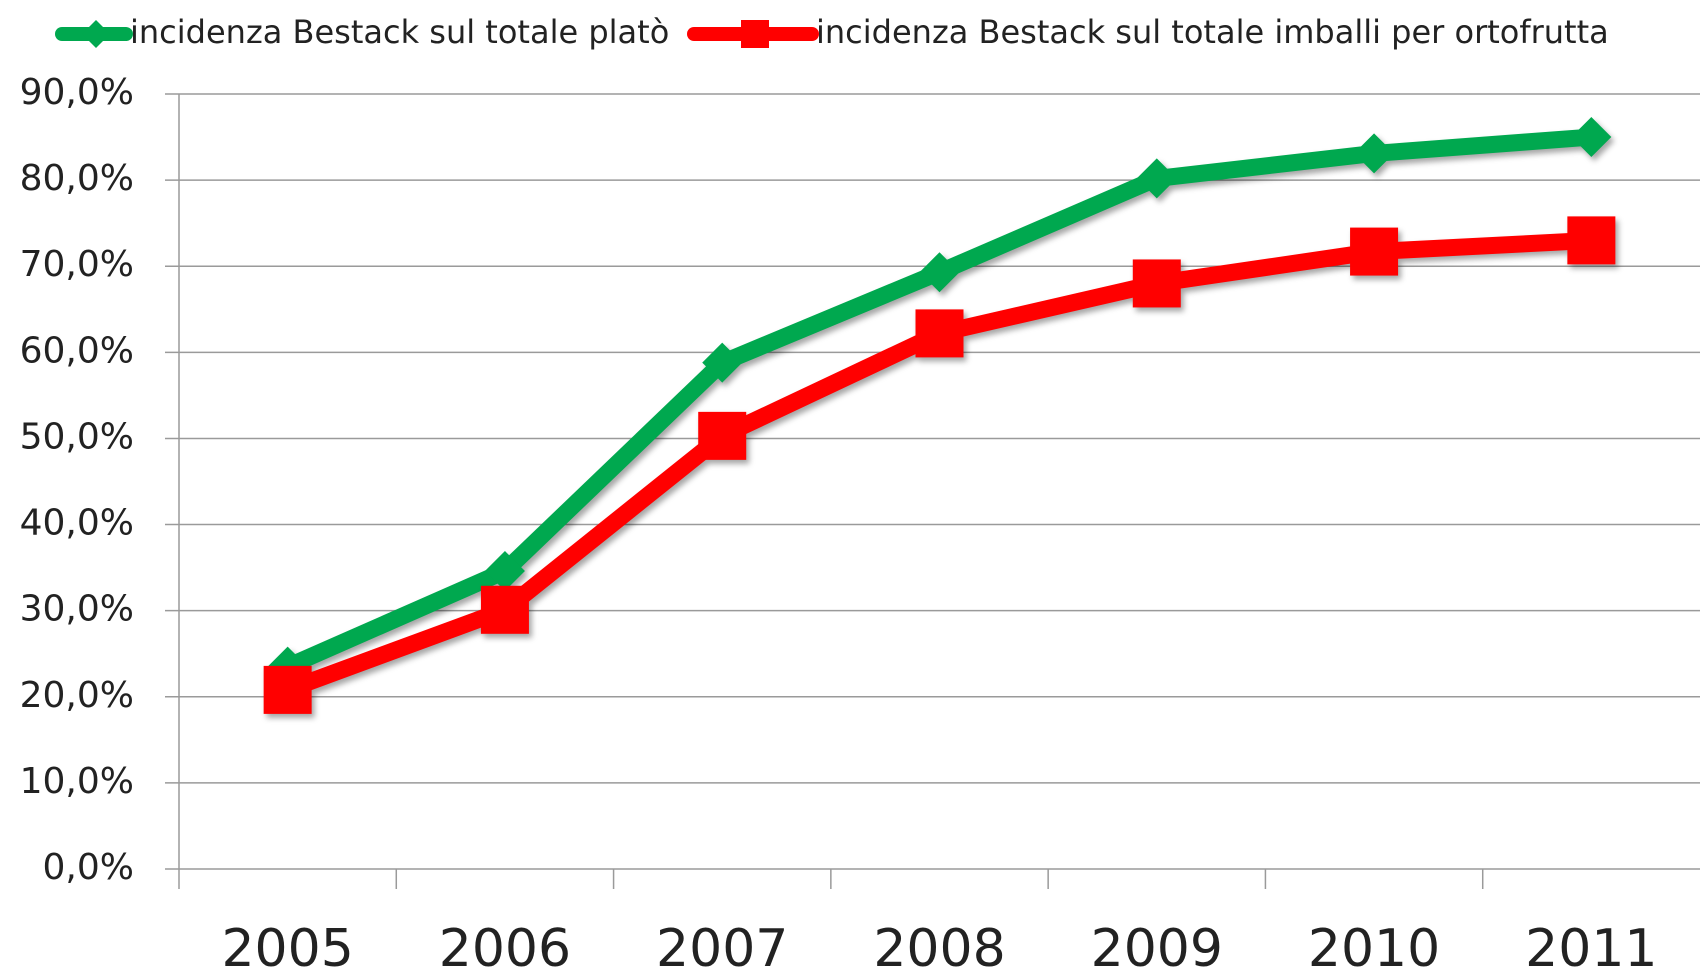  What do you see at coordinates (77, 781) in the screenshot?
I see `y-tick-label: 10,0%` at bounding box center [77, 781].